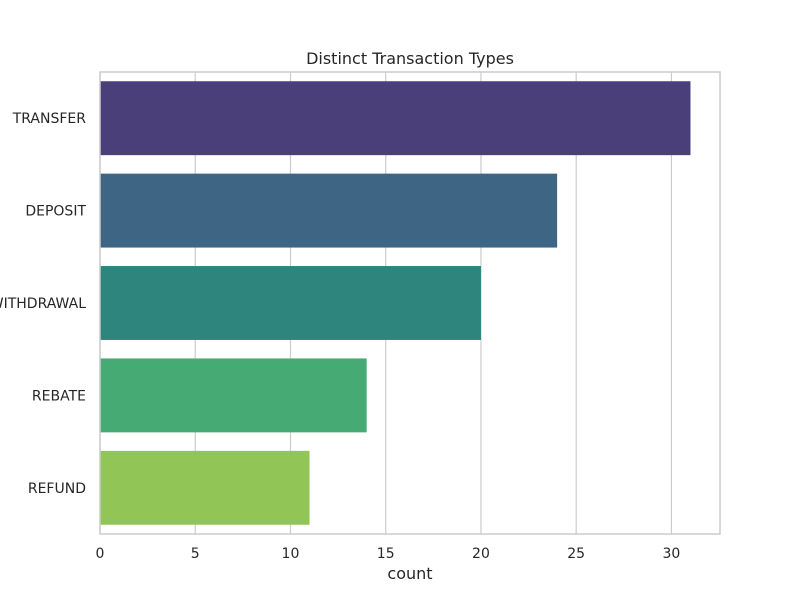 This screenshot has width=800, height=600. I want to click on bar-withdrawal, so click(290, 303).